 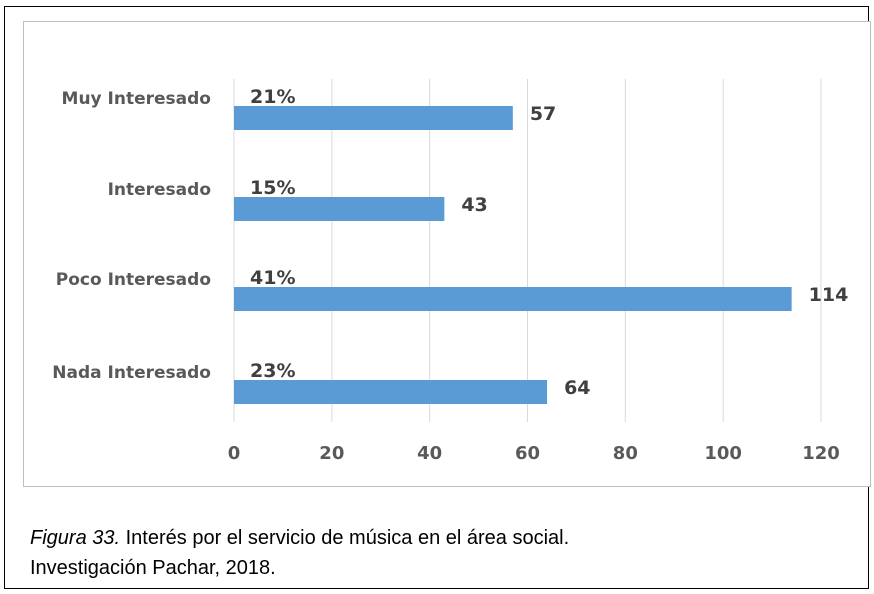 I want to click on category-label: Nada Interesado, so click(x=131, y=373).